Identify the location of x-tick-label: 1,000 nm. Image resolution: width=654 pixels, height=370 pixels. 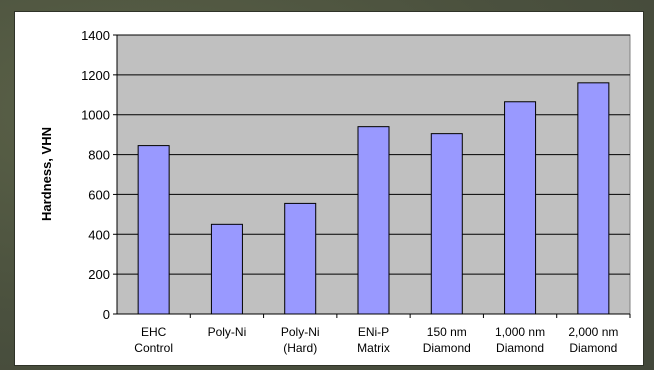
(520, 332).